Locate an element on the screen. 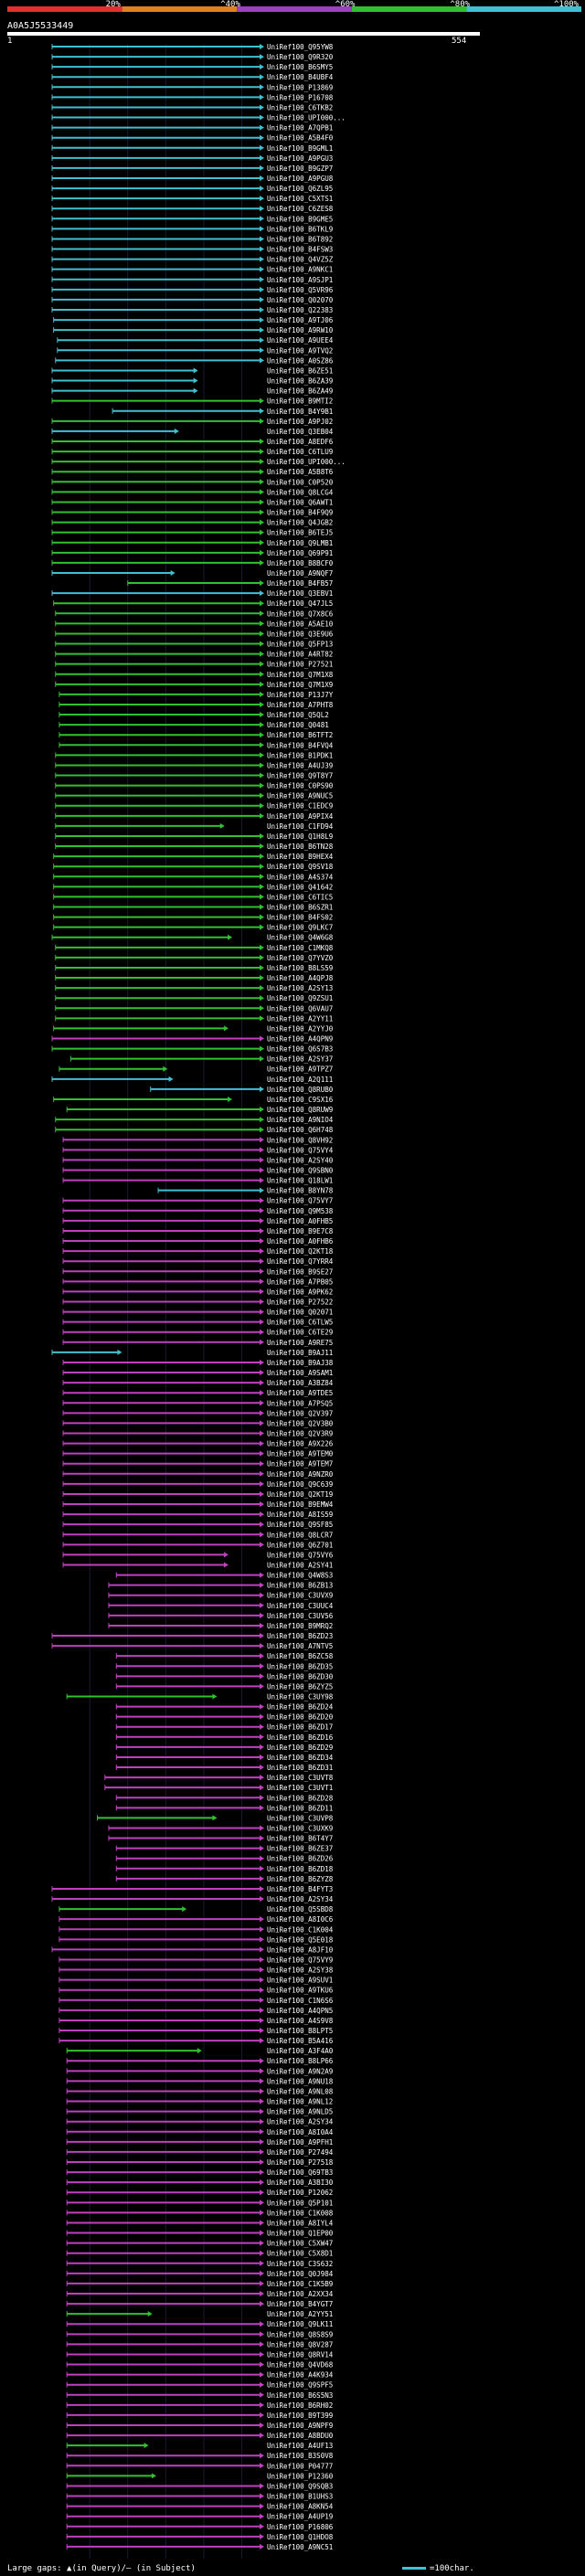  hit-label: UniRef100_C3UVP8 is located at coordinates (300, 1818).